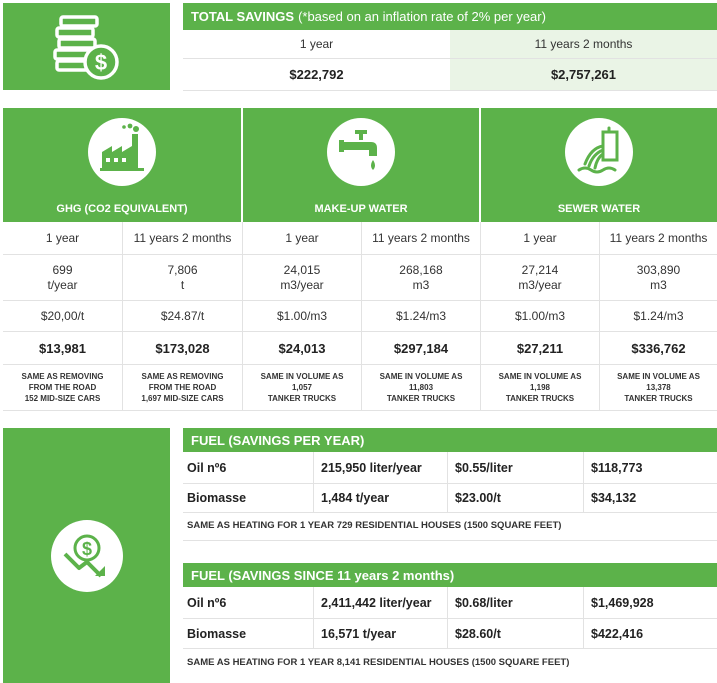  Describe the element at coordinates (484, 467) in the screenshot. I see `fuel-year-row-1-rate: $0.55/liter` at that location.